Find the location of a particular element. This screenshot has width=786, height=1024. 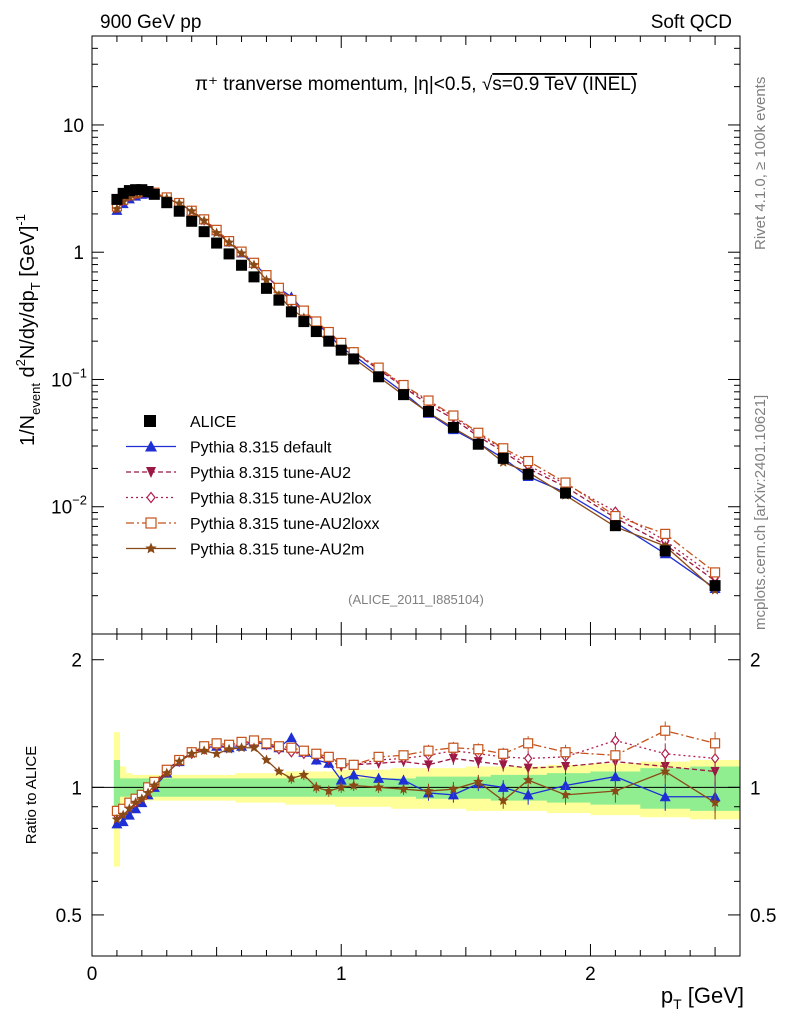

y-tick-label: 10−2 is located at coordinates (69, 506).